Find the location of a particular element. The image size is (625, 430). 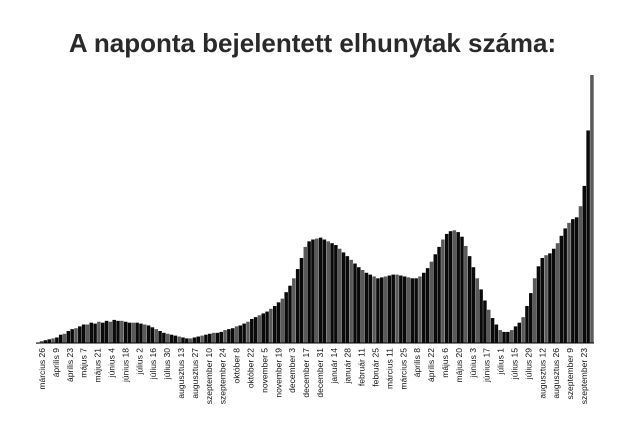

x-tick-label: szeptember 23 is located at coordinates (584, 376).